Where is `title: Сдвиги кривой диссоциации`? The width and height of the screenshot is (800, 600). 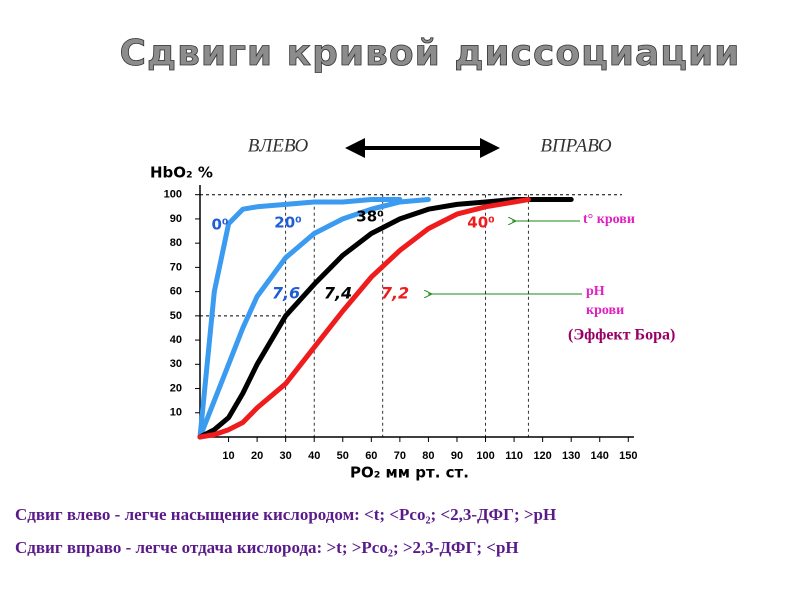
title: Сдвиги кривой диссоциации is located at coordinates (430, 53).